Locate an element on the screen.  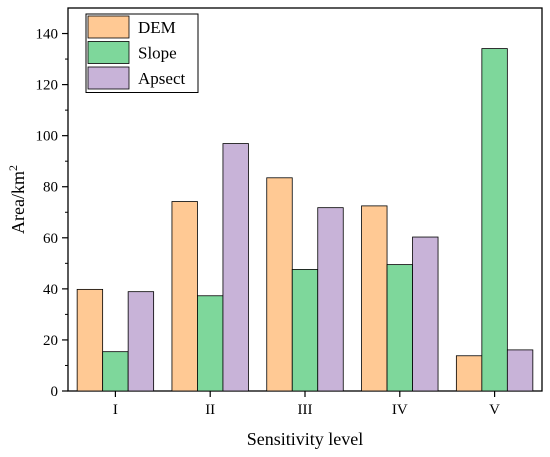
bar-dem-ii is located at coordinates (184, 296).